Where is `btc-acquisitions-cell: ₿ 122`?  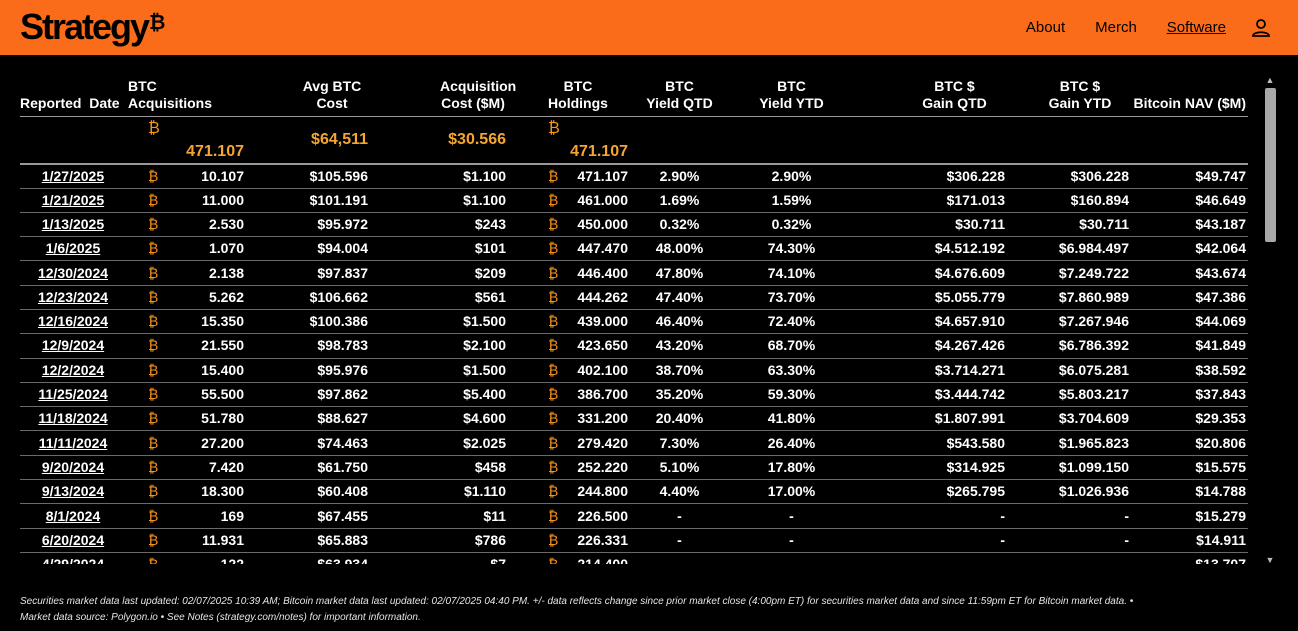 btc-acquisitions-cell: ₿ 122 is located at coordinates (187, 558).